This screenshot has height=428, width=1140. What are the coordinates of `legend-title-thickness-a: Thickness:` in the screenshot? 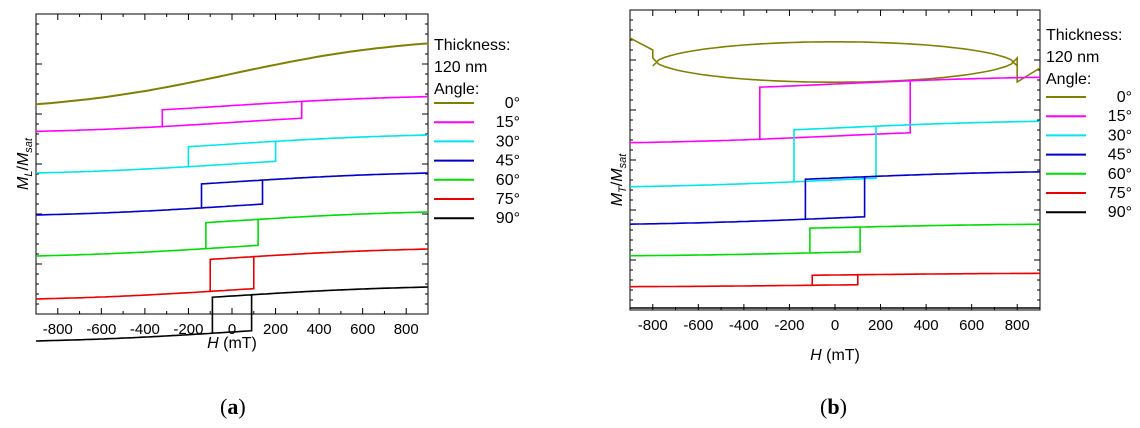 It's located at (472, 45).